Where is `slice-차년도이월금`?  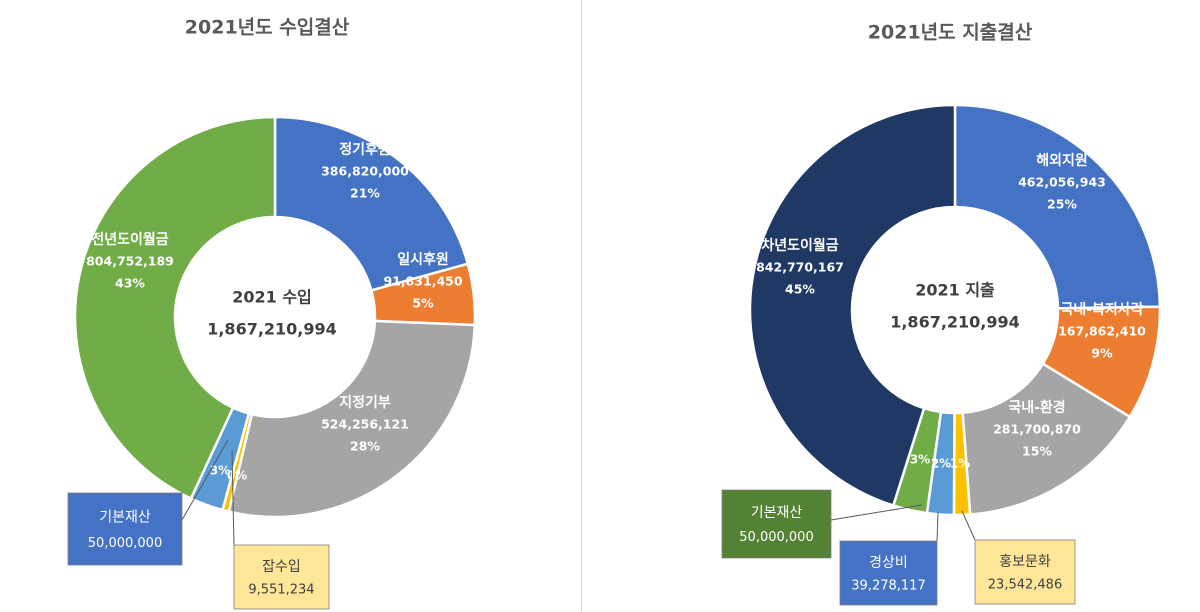 slice-차년도이월금 is located at coordinates (852, 305).